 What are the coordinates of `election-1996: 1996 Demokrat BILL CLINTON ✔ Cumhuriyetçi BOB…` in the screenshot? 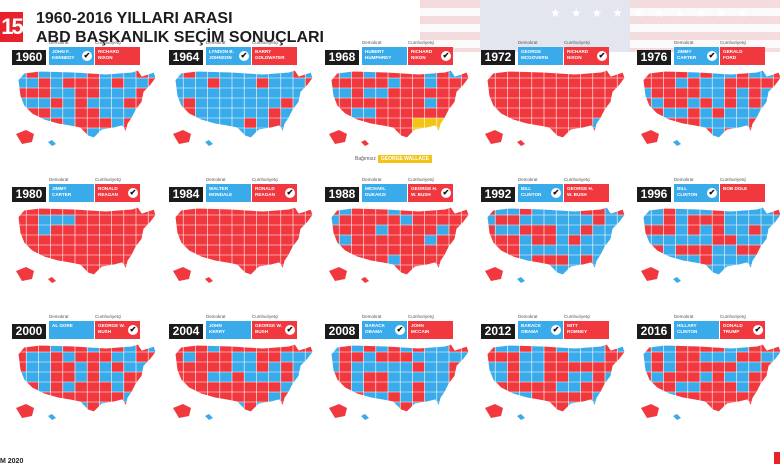 It's located at (708, 239).